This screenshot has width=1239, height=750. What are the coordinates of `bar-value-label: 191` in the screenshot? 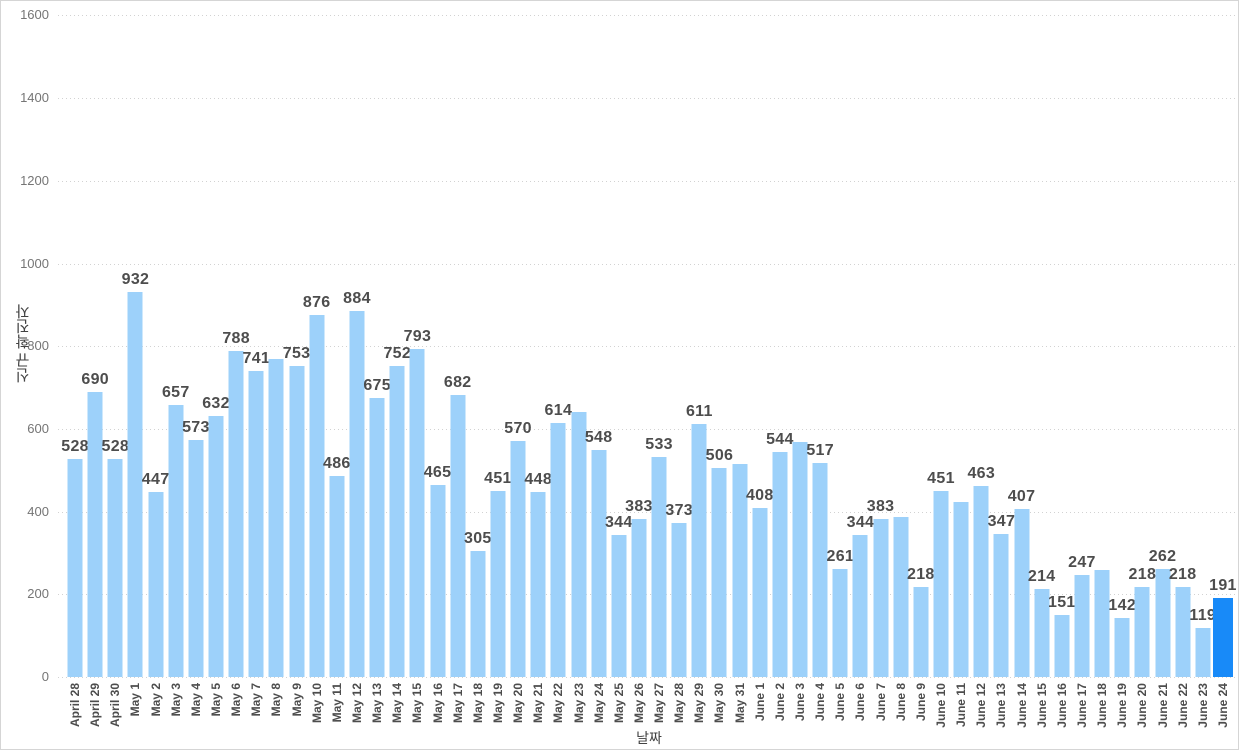 It's located at (1223, 585).